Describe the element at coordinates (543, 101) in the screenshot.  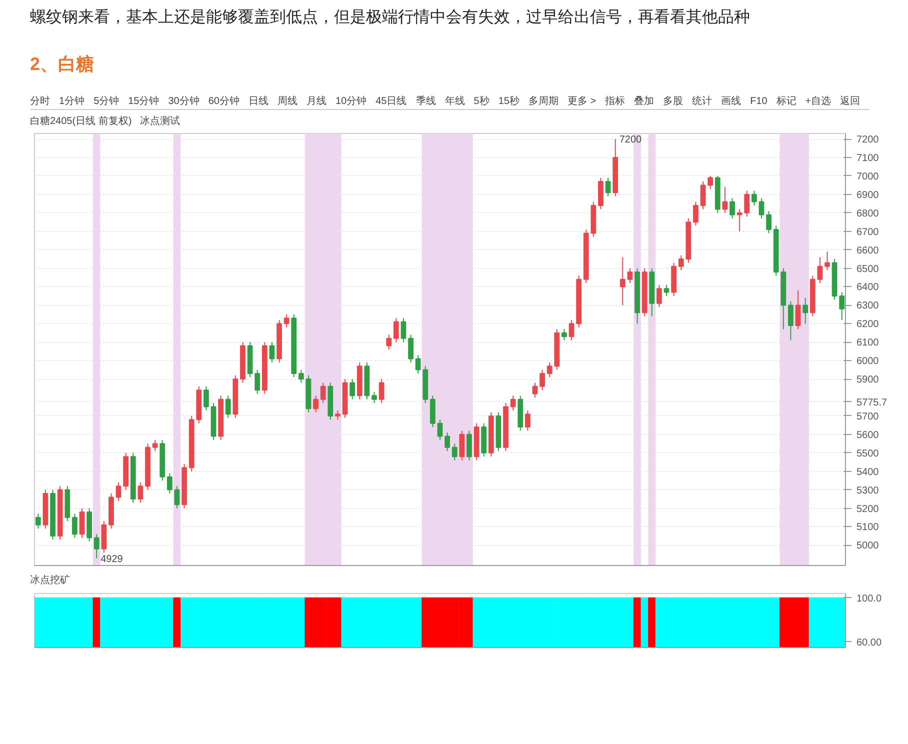
I see `text: 多周期` at that location.